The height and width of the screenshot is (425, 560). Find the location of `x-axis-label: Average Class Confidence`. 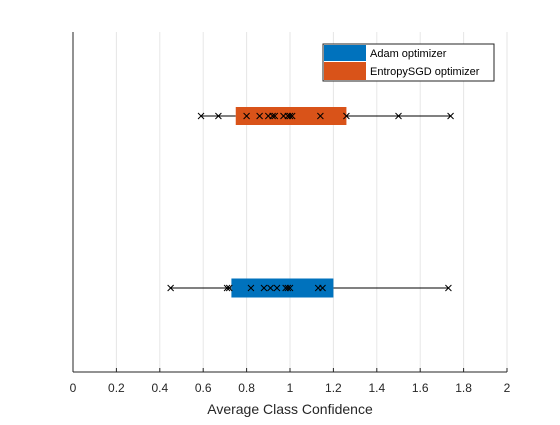

x-axis-label: Average Class Confidence is located at coordinates (290, 409).